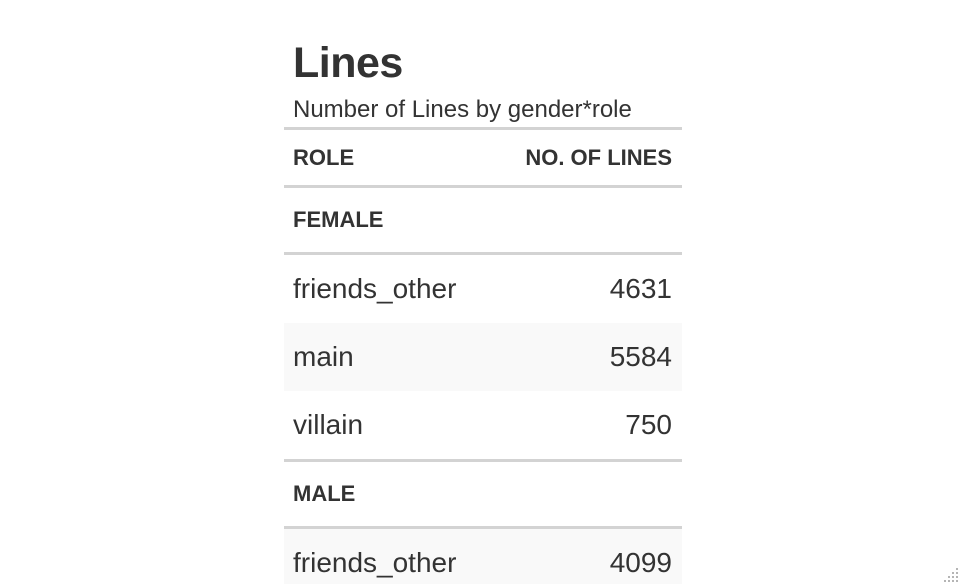 The height and width of the screenshot is (584, 960). Describe the element at coordinates (388, 357) in the screenshot. I see `role-cell: main` at that location.